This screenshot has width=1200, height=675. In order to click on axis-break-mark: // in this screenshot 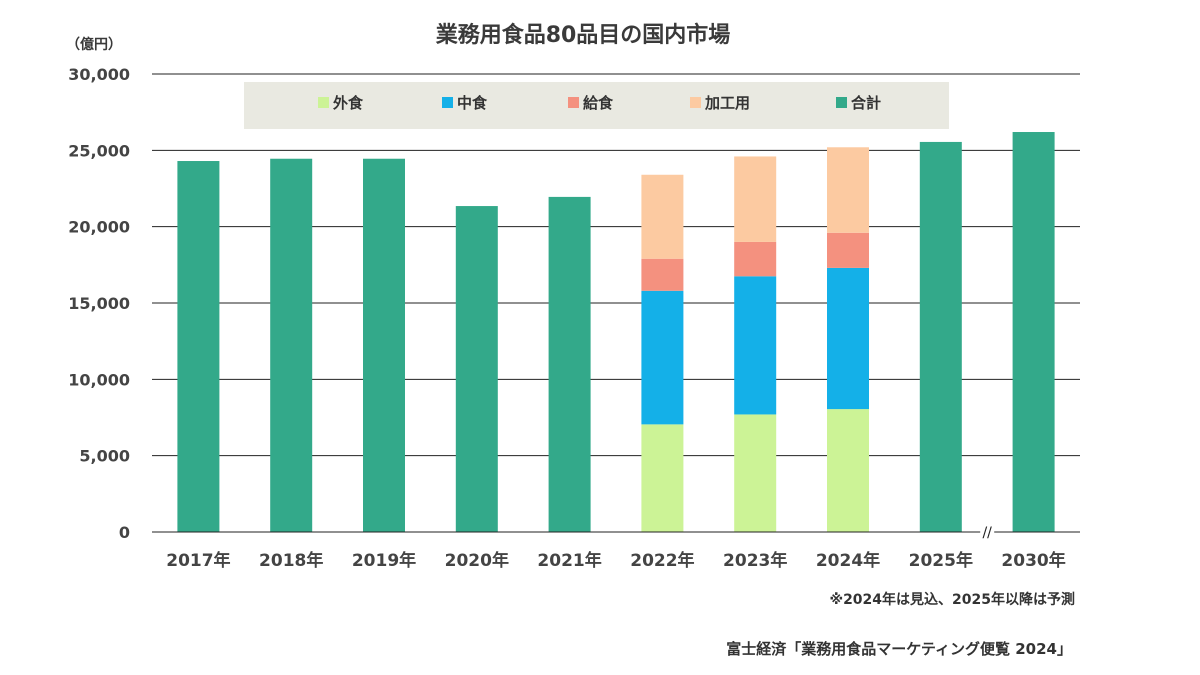, I will do `click(987, 533)`.